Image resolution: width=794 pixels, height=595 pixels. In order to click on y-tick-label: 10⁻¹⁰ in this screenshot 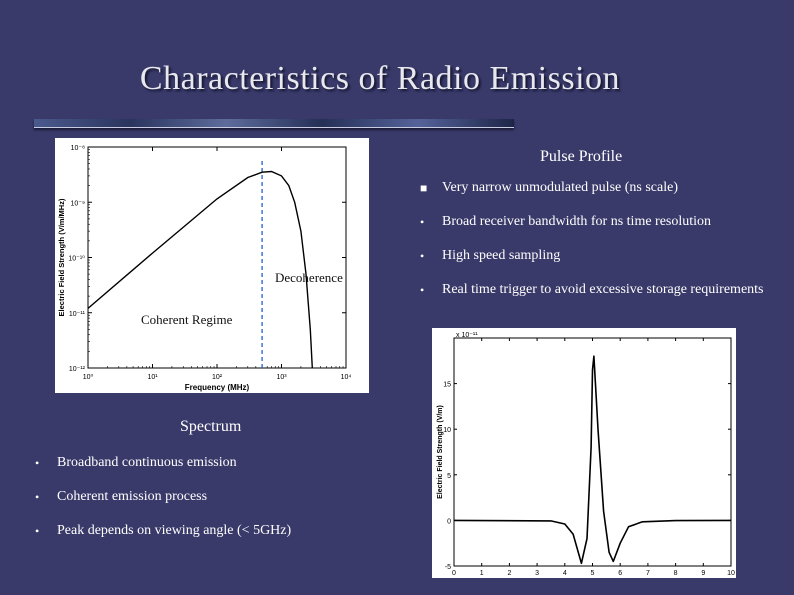, I will do `click(76, 259)`.